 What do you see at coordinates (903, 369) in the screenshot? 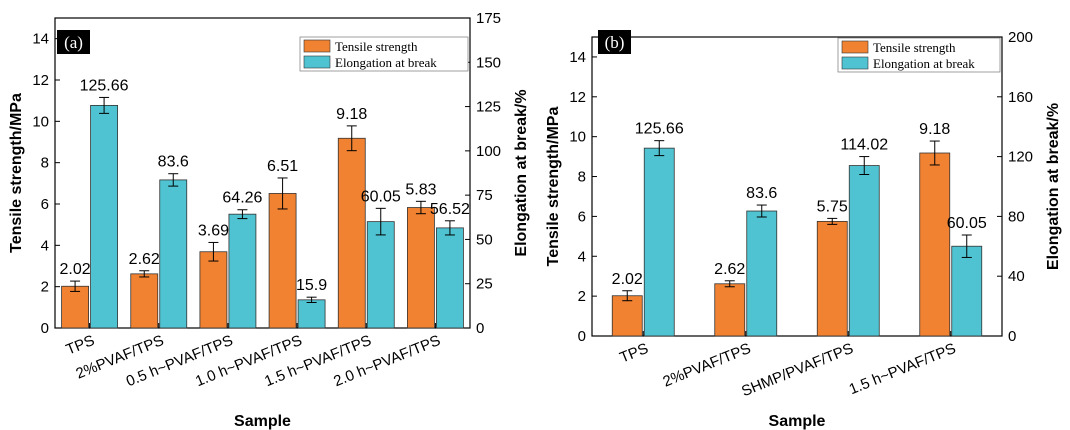
I see `category-label: 1.5 h~PVAF/TPS` at bounding box center [903, 369].